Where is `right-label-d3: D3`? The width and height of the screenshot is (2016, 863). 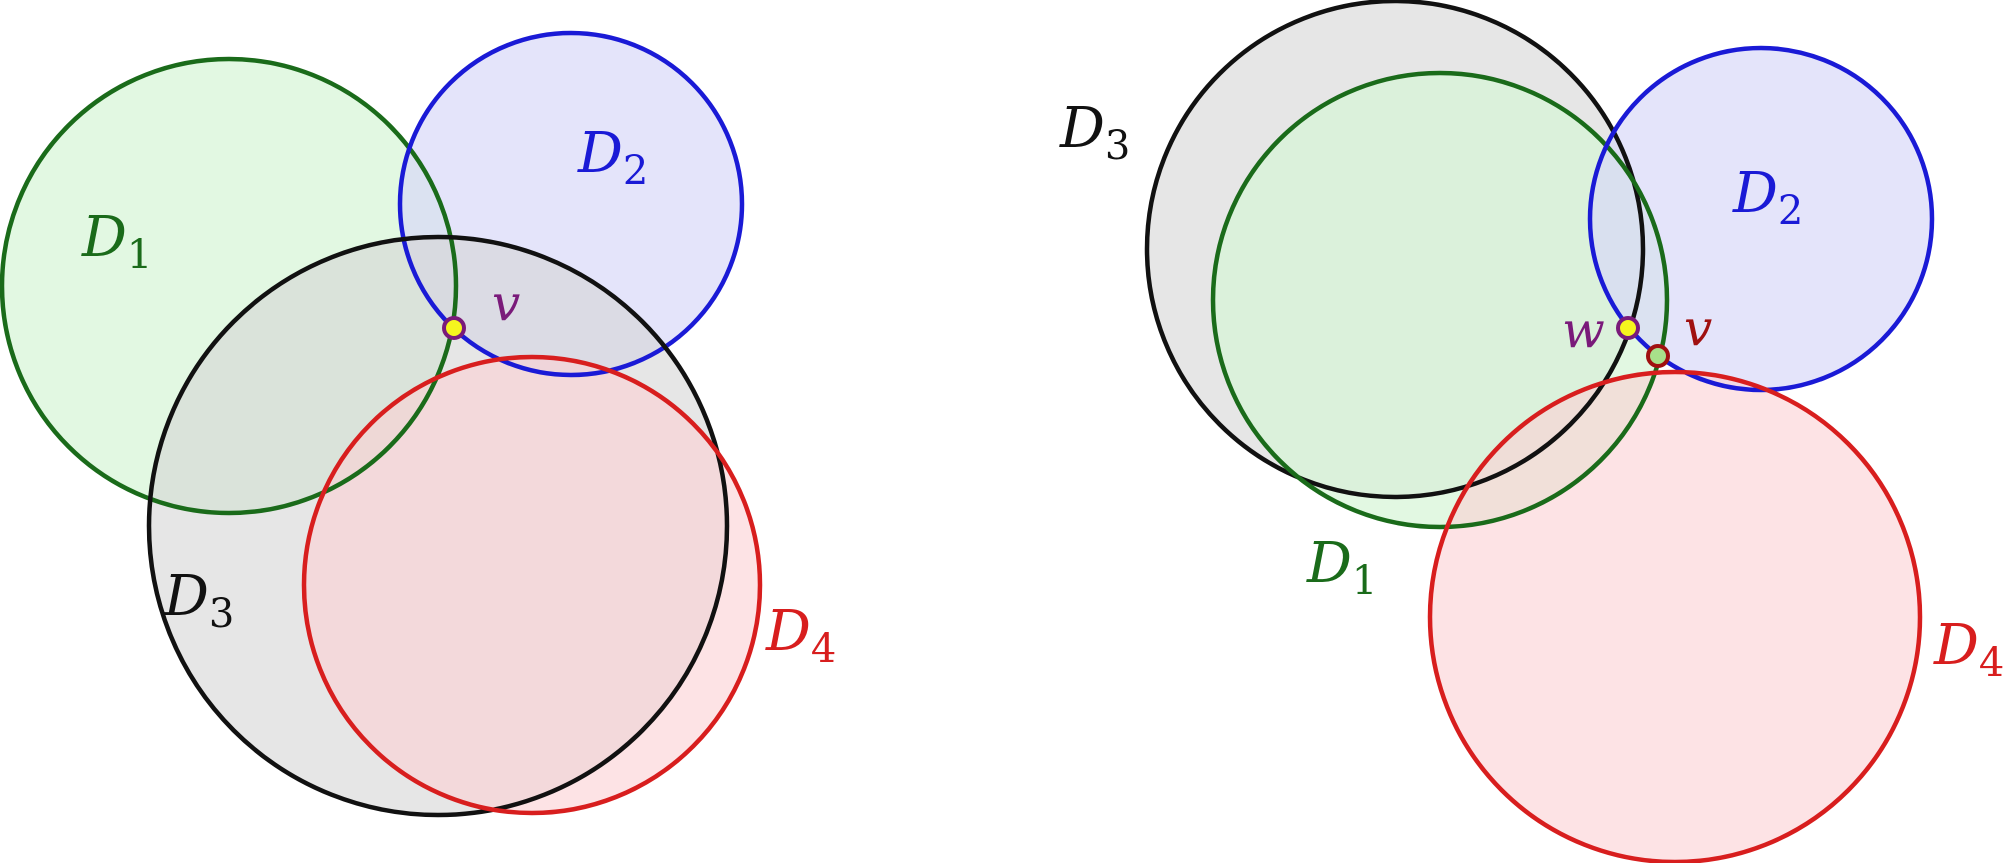 right-label-d3: D3 is located at coordinates (1094, 132).